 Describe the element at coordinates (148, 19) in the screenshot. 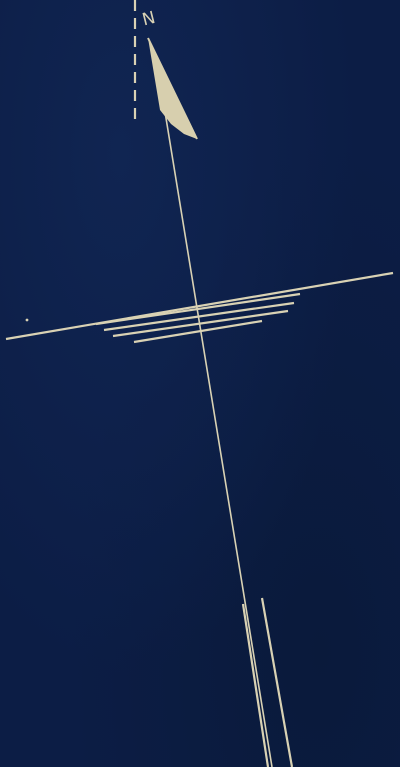

I see `north-label: N` at that location.